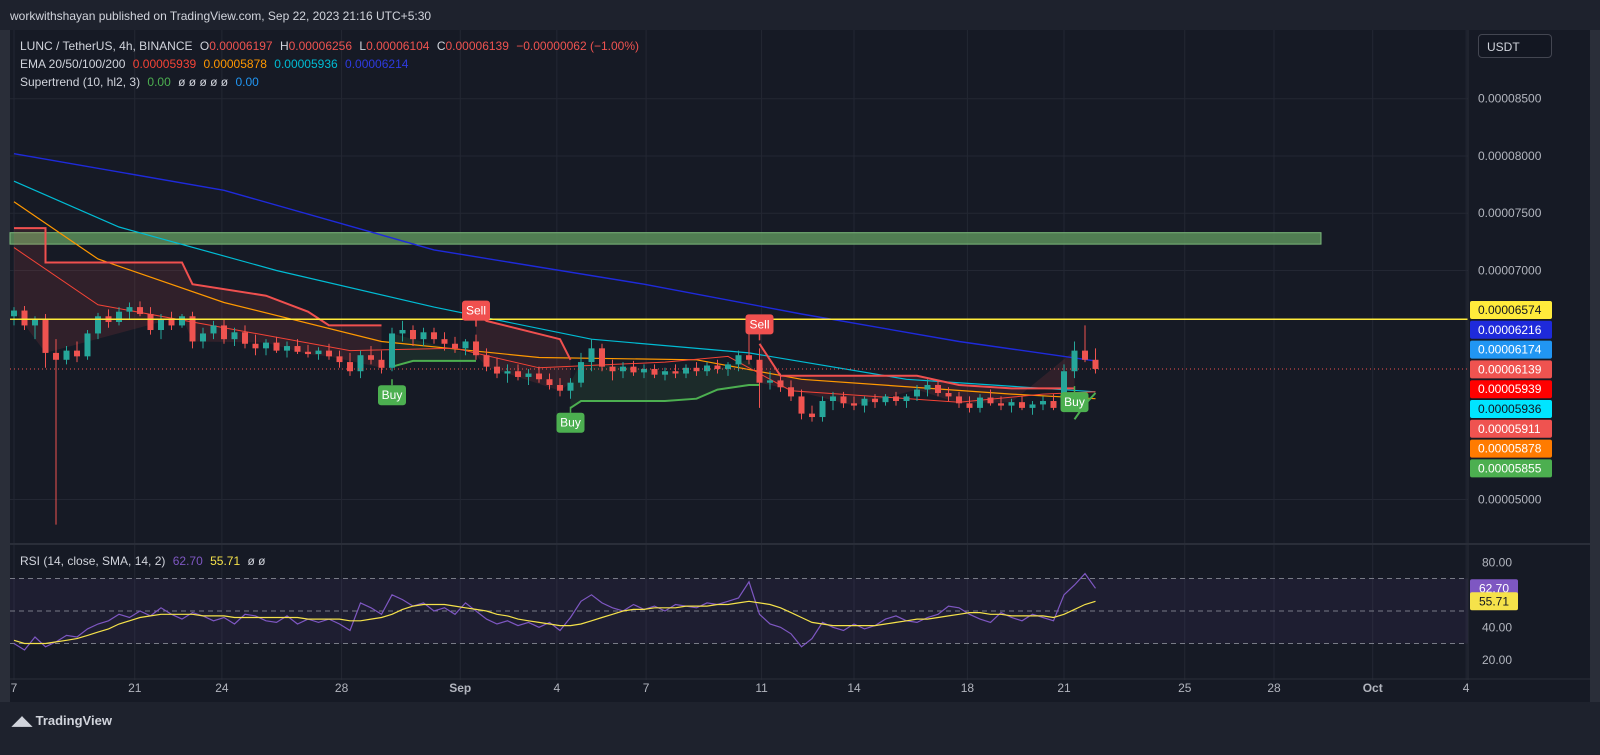  What do you see at coordinates (733, 366) in the screenshot?
I see `signal-markers: Buy Sell Buy Sell Buy` at bounding box center [733, 366].